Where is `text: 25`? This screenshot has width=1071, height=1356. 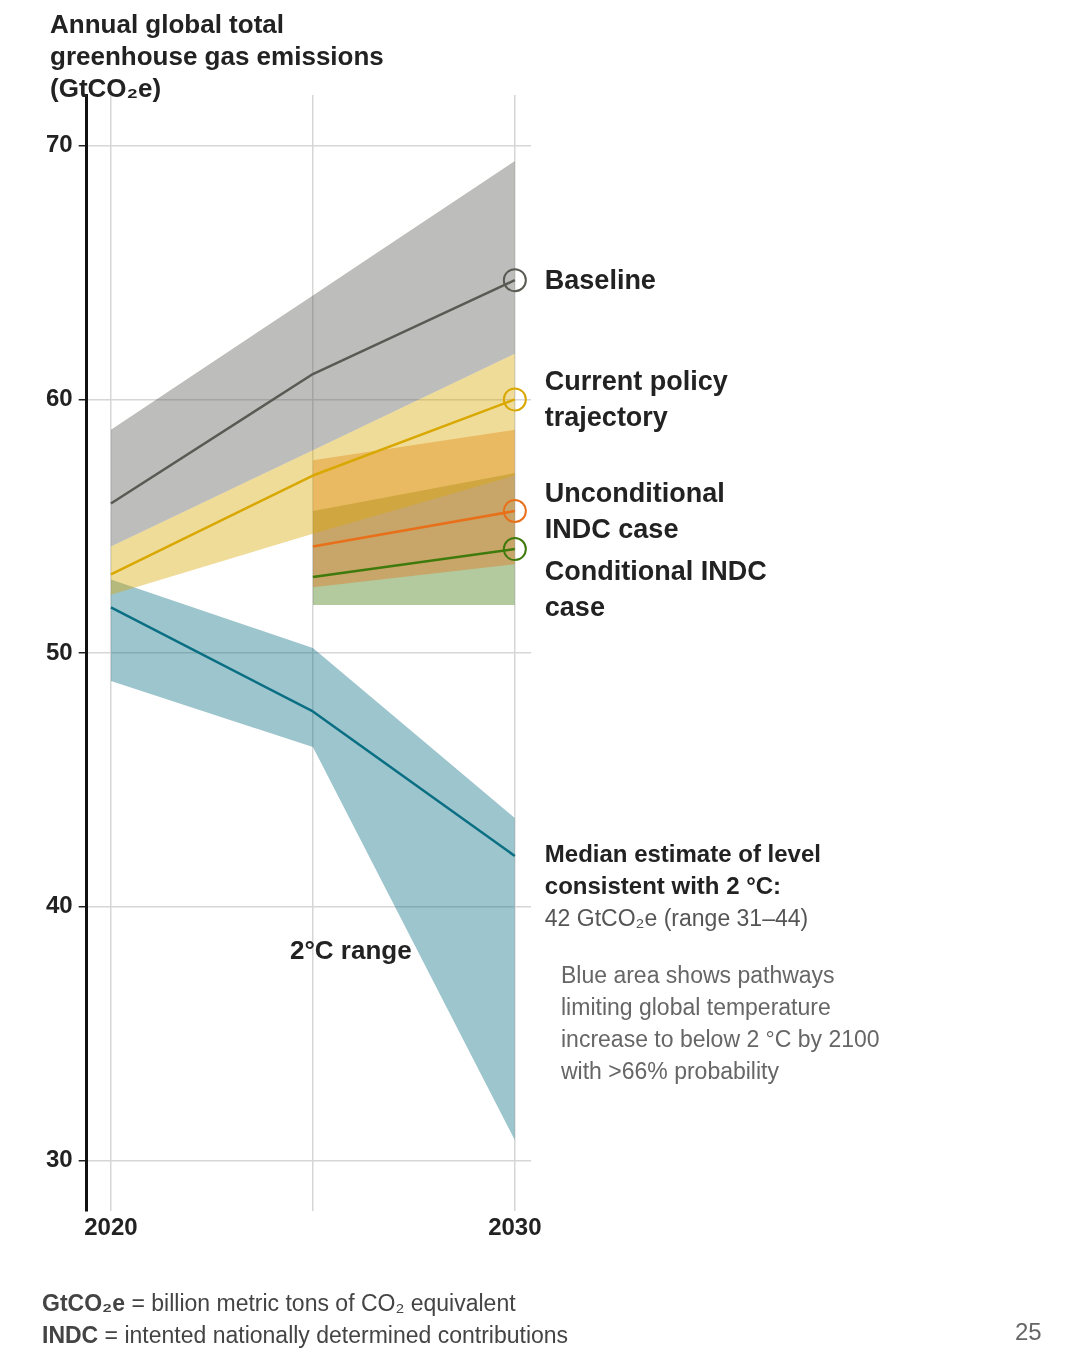
text: 25 is located at coordinates (1028, 1332).